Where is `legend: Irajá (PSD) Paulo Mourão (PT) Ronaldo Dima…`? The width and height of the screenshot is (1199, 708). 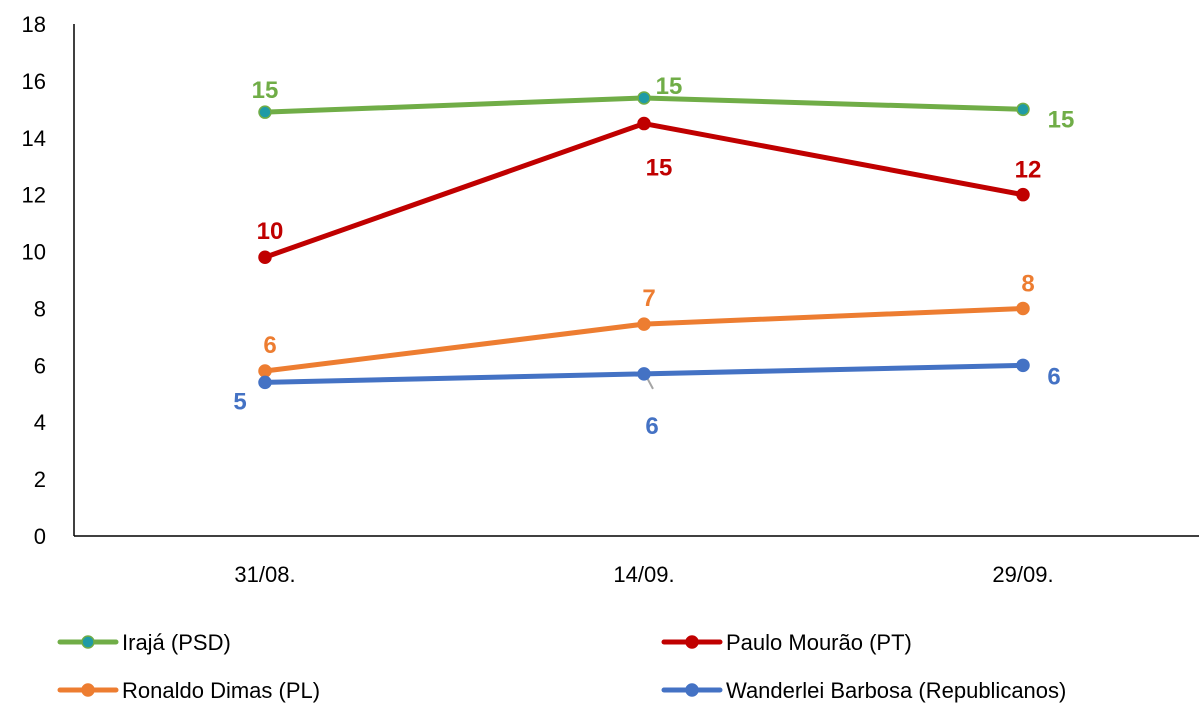
legend: Irajá (PSD) Paulo Mourão (PT) Ronaldo Dima… is located at coordinates (561, 666).